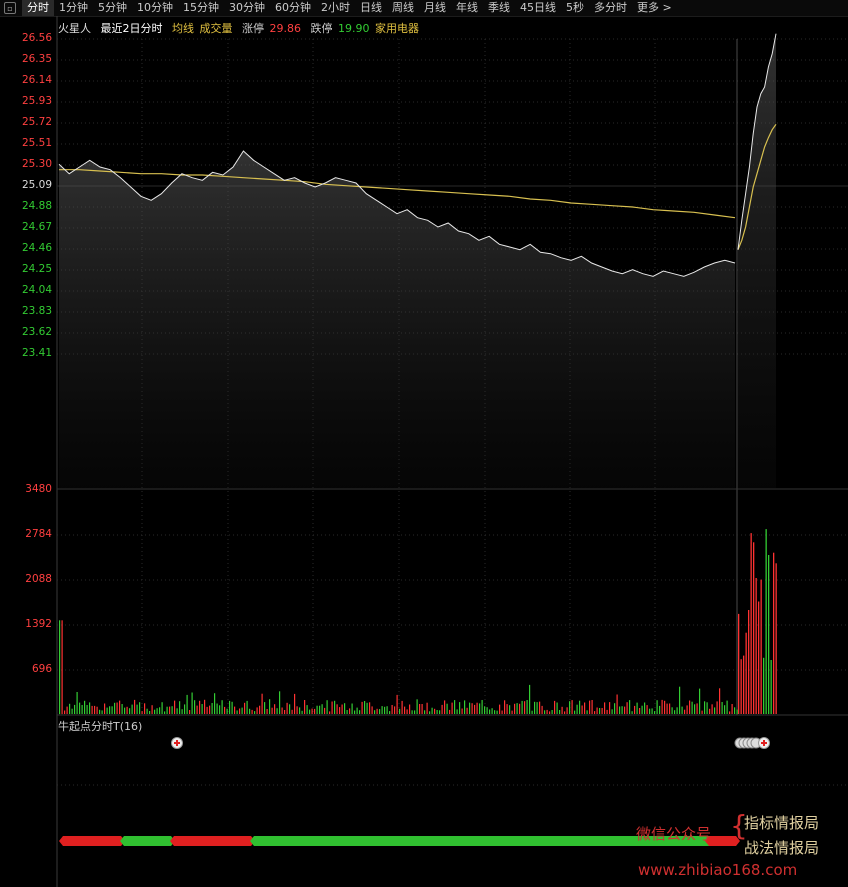 The height and width of the screenshot is (887, 848). Describe the element at coordinates (321, 28) in the screenshot. I see `limit-down-label: 跌停` at that location.